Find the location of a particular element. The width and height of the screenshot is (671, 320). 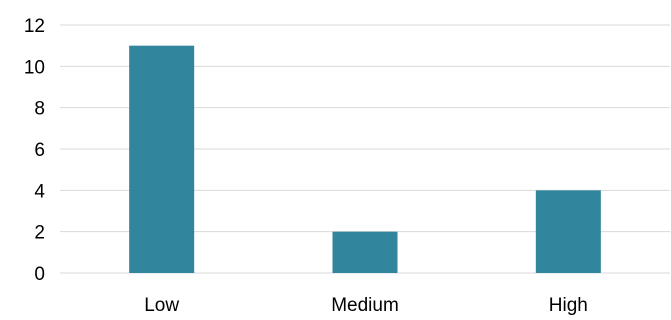

x-category-label: Medium is located at coordinates (365, 305).